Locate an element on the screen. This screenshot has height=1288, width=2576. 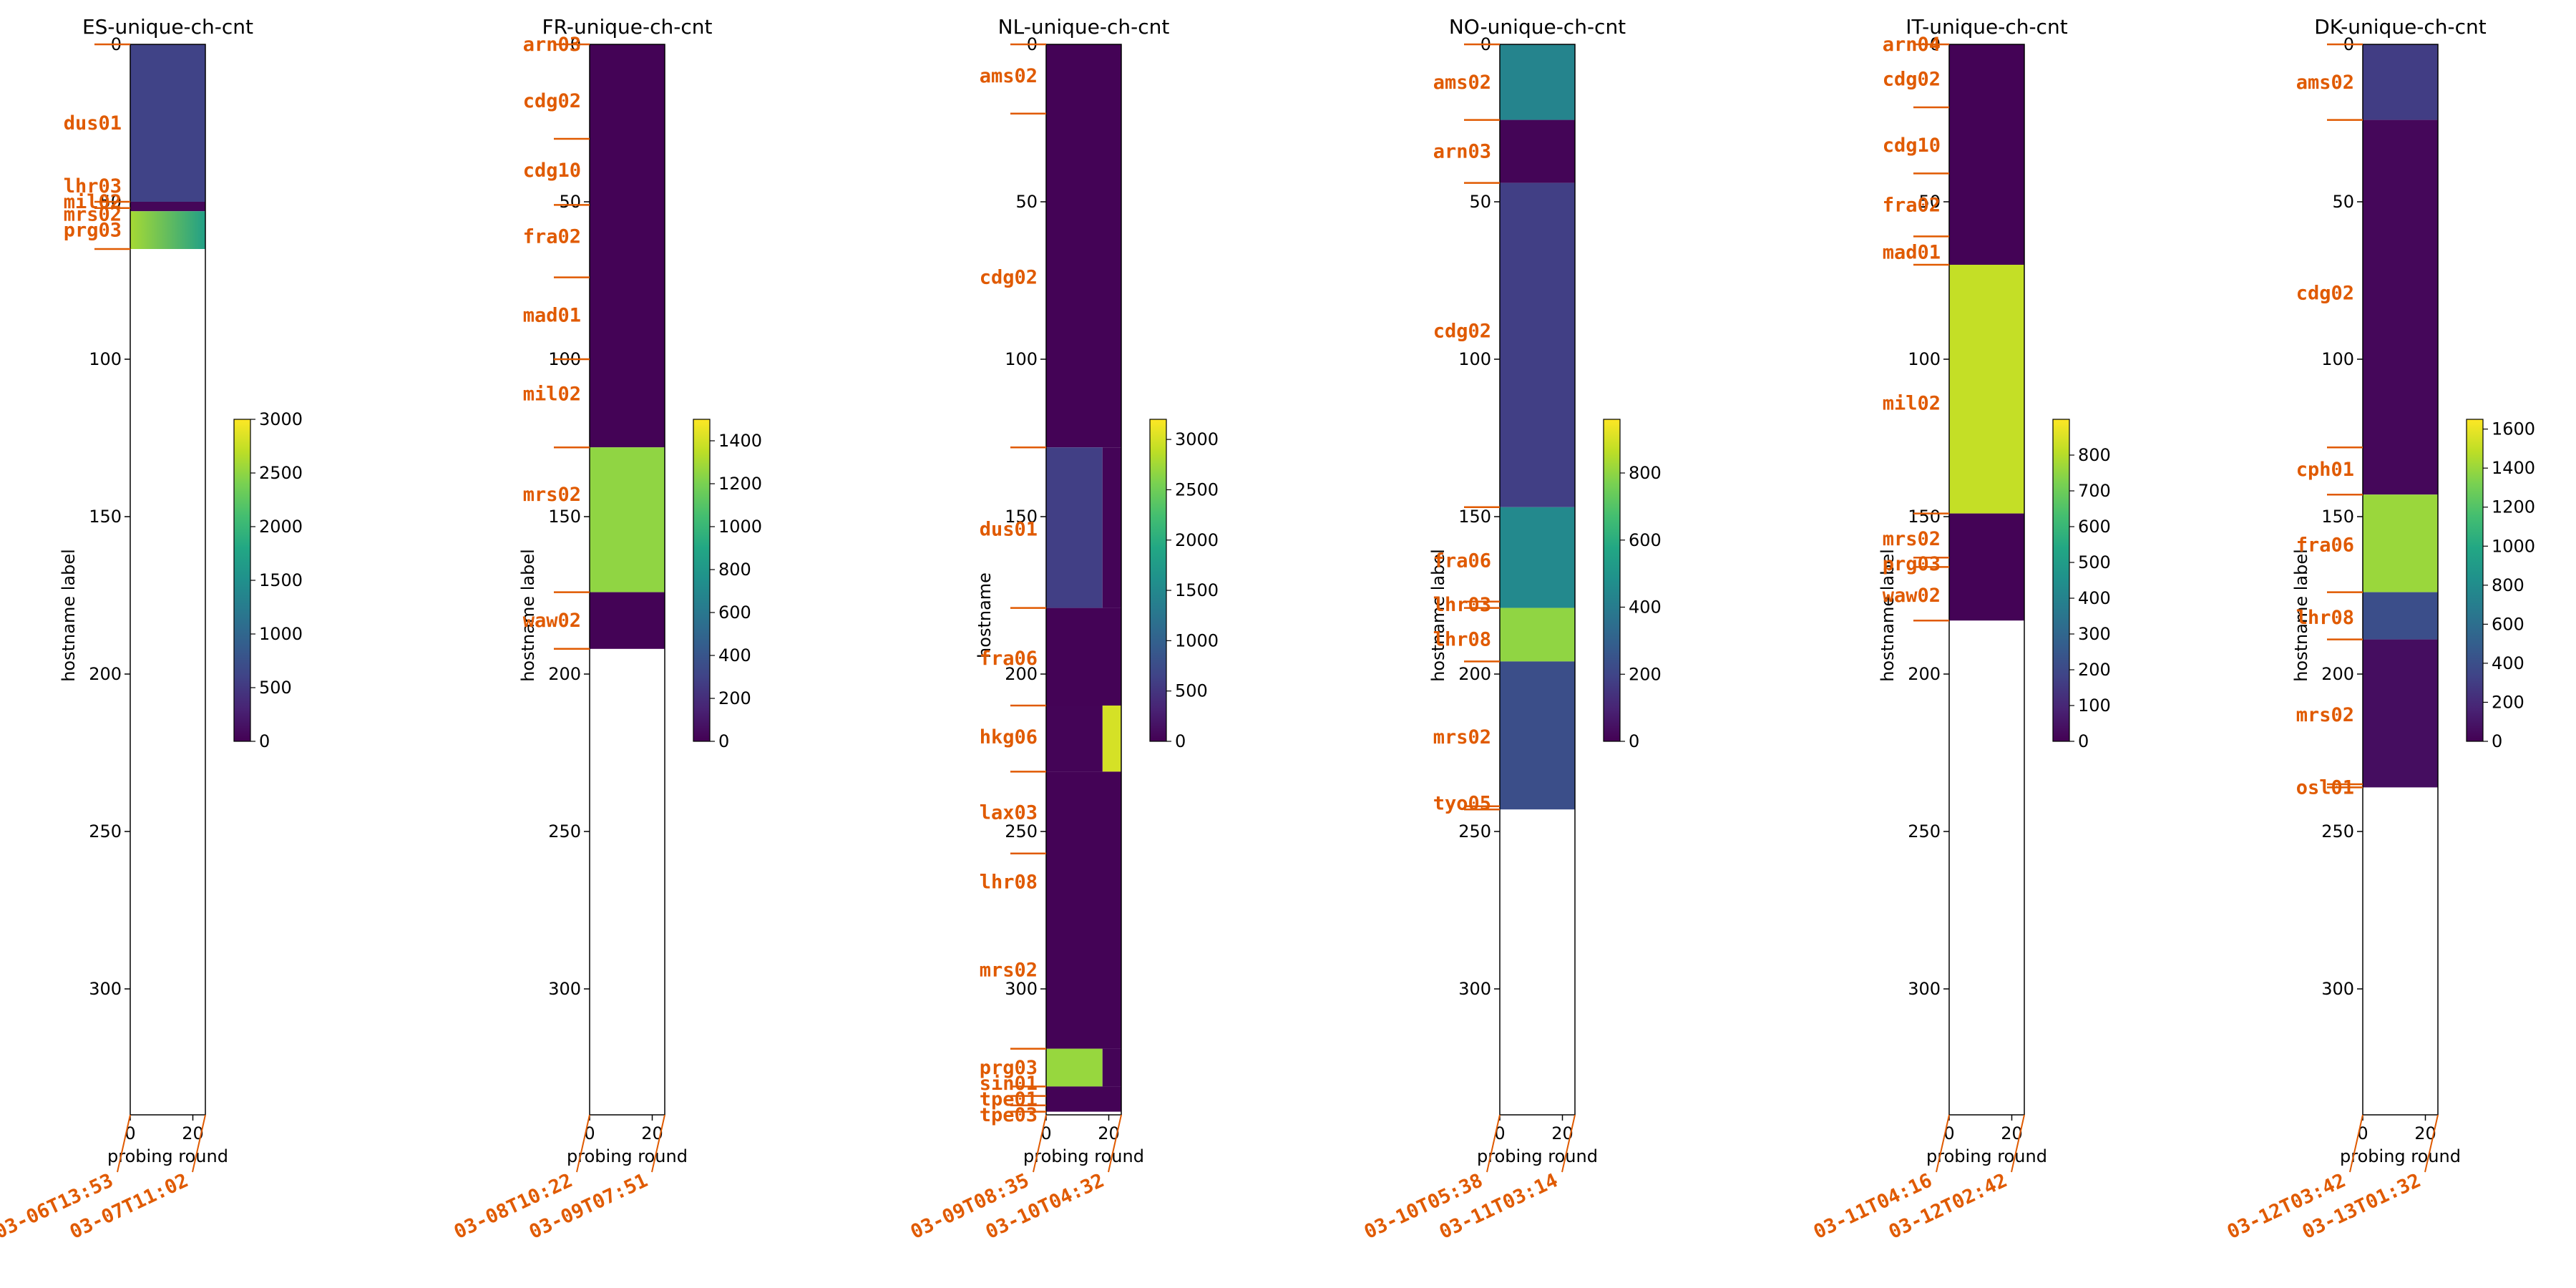
colorbar: 0 500 1000 1500 2000 2500 3000 is located at coordinates (268, 580).